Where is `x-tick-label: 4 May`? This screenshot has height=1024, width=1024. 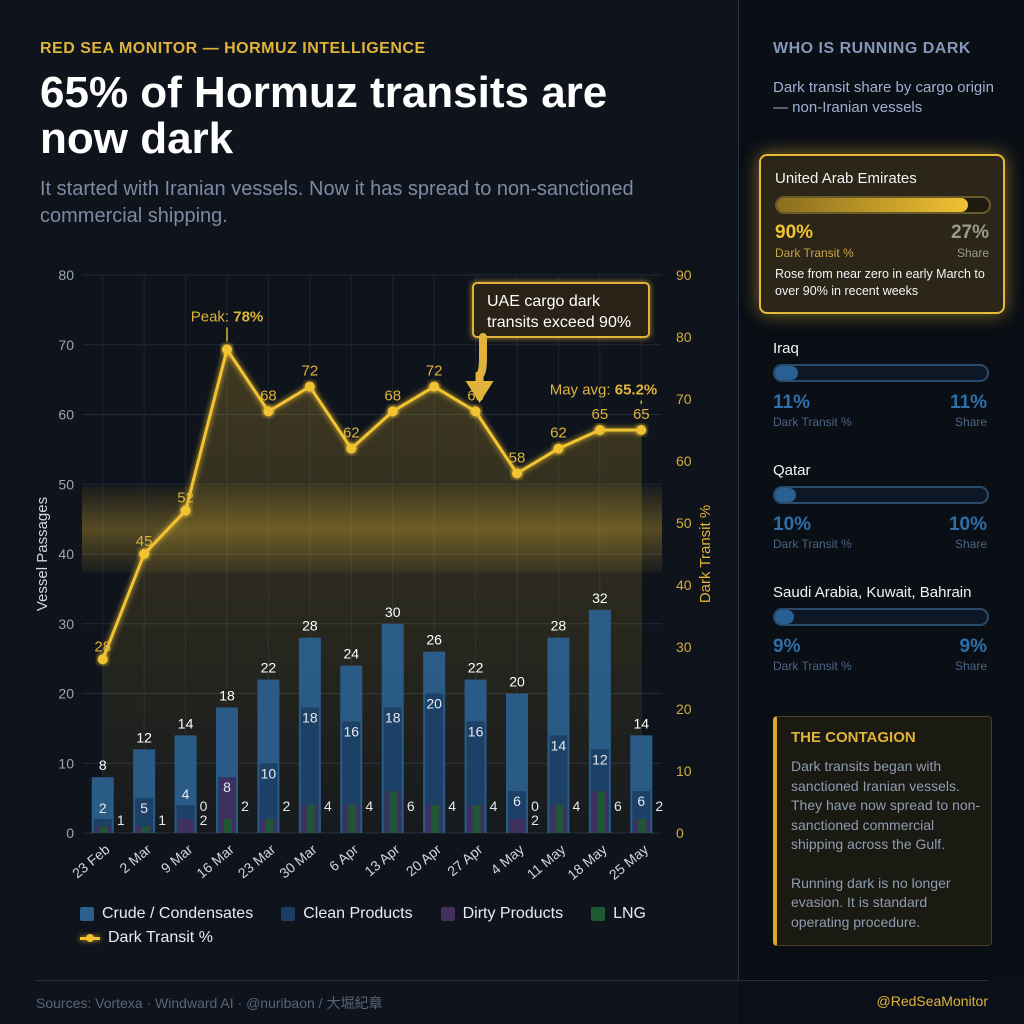 x-tick-label: 4 May is located at coordinates (506, 859).